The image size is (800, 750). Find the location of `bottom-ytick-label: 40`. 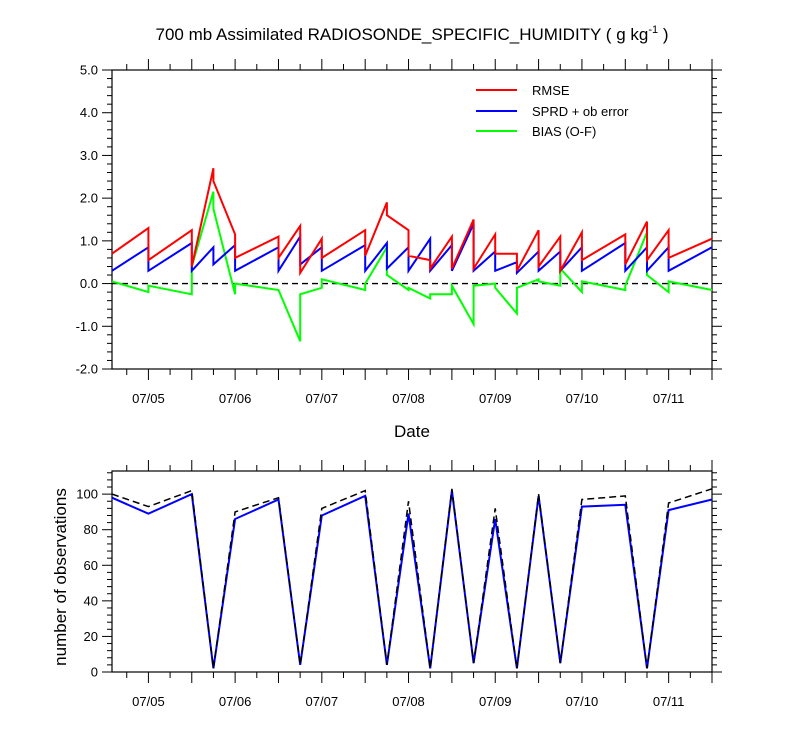

bottom-ytick-label: 40 is located at coordinates (91, 600).